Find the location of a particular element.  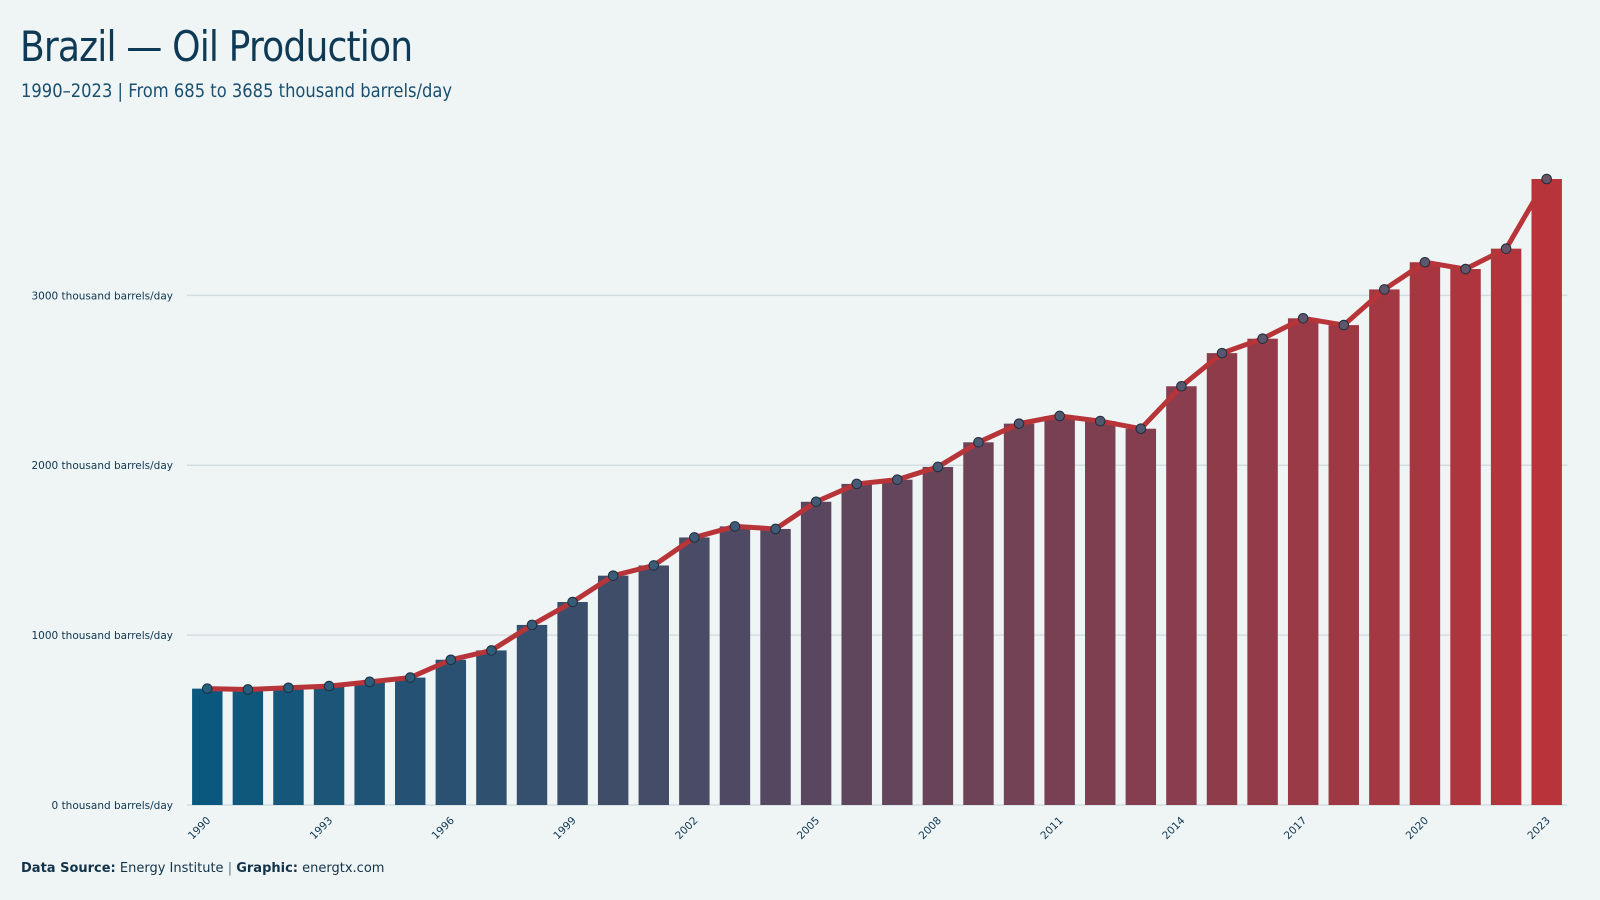

bar-2004 is located at coordinates (775, 666).